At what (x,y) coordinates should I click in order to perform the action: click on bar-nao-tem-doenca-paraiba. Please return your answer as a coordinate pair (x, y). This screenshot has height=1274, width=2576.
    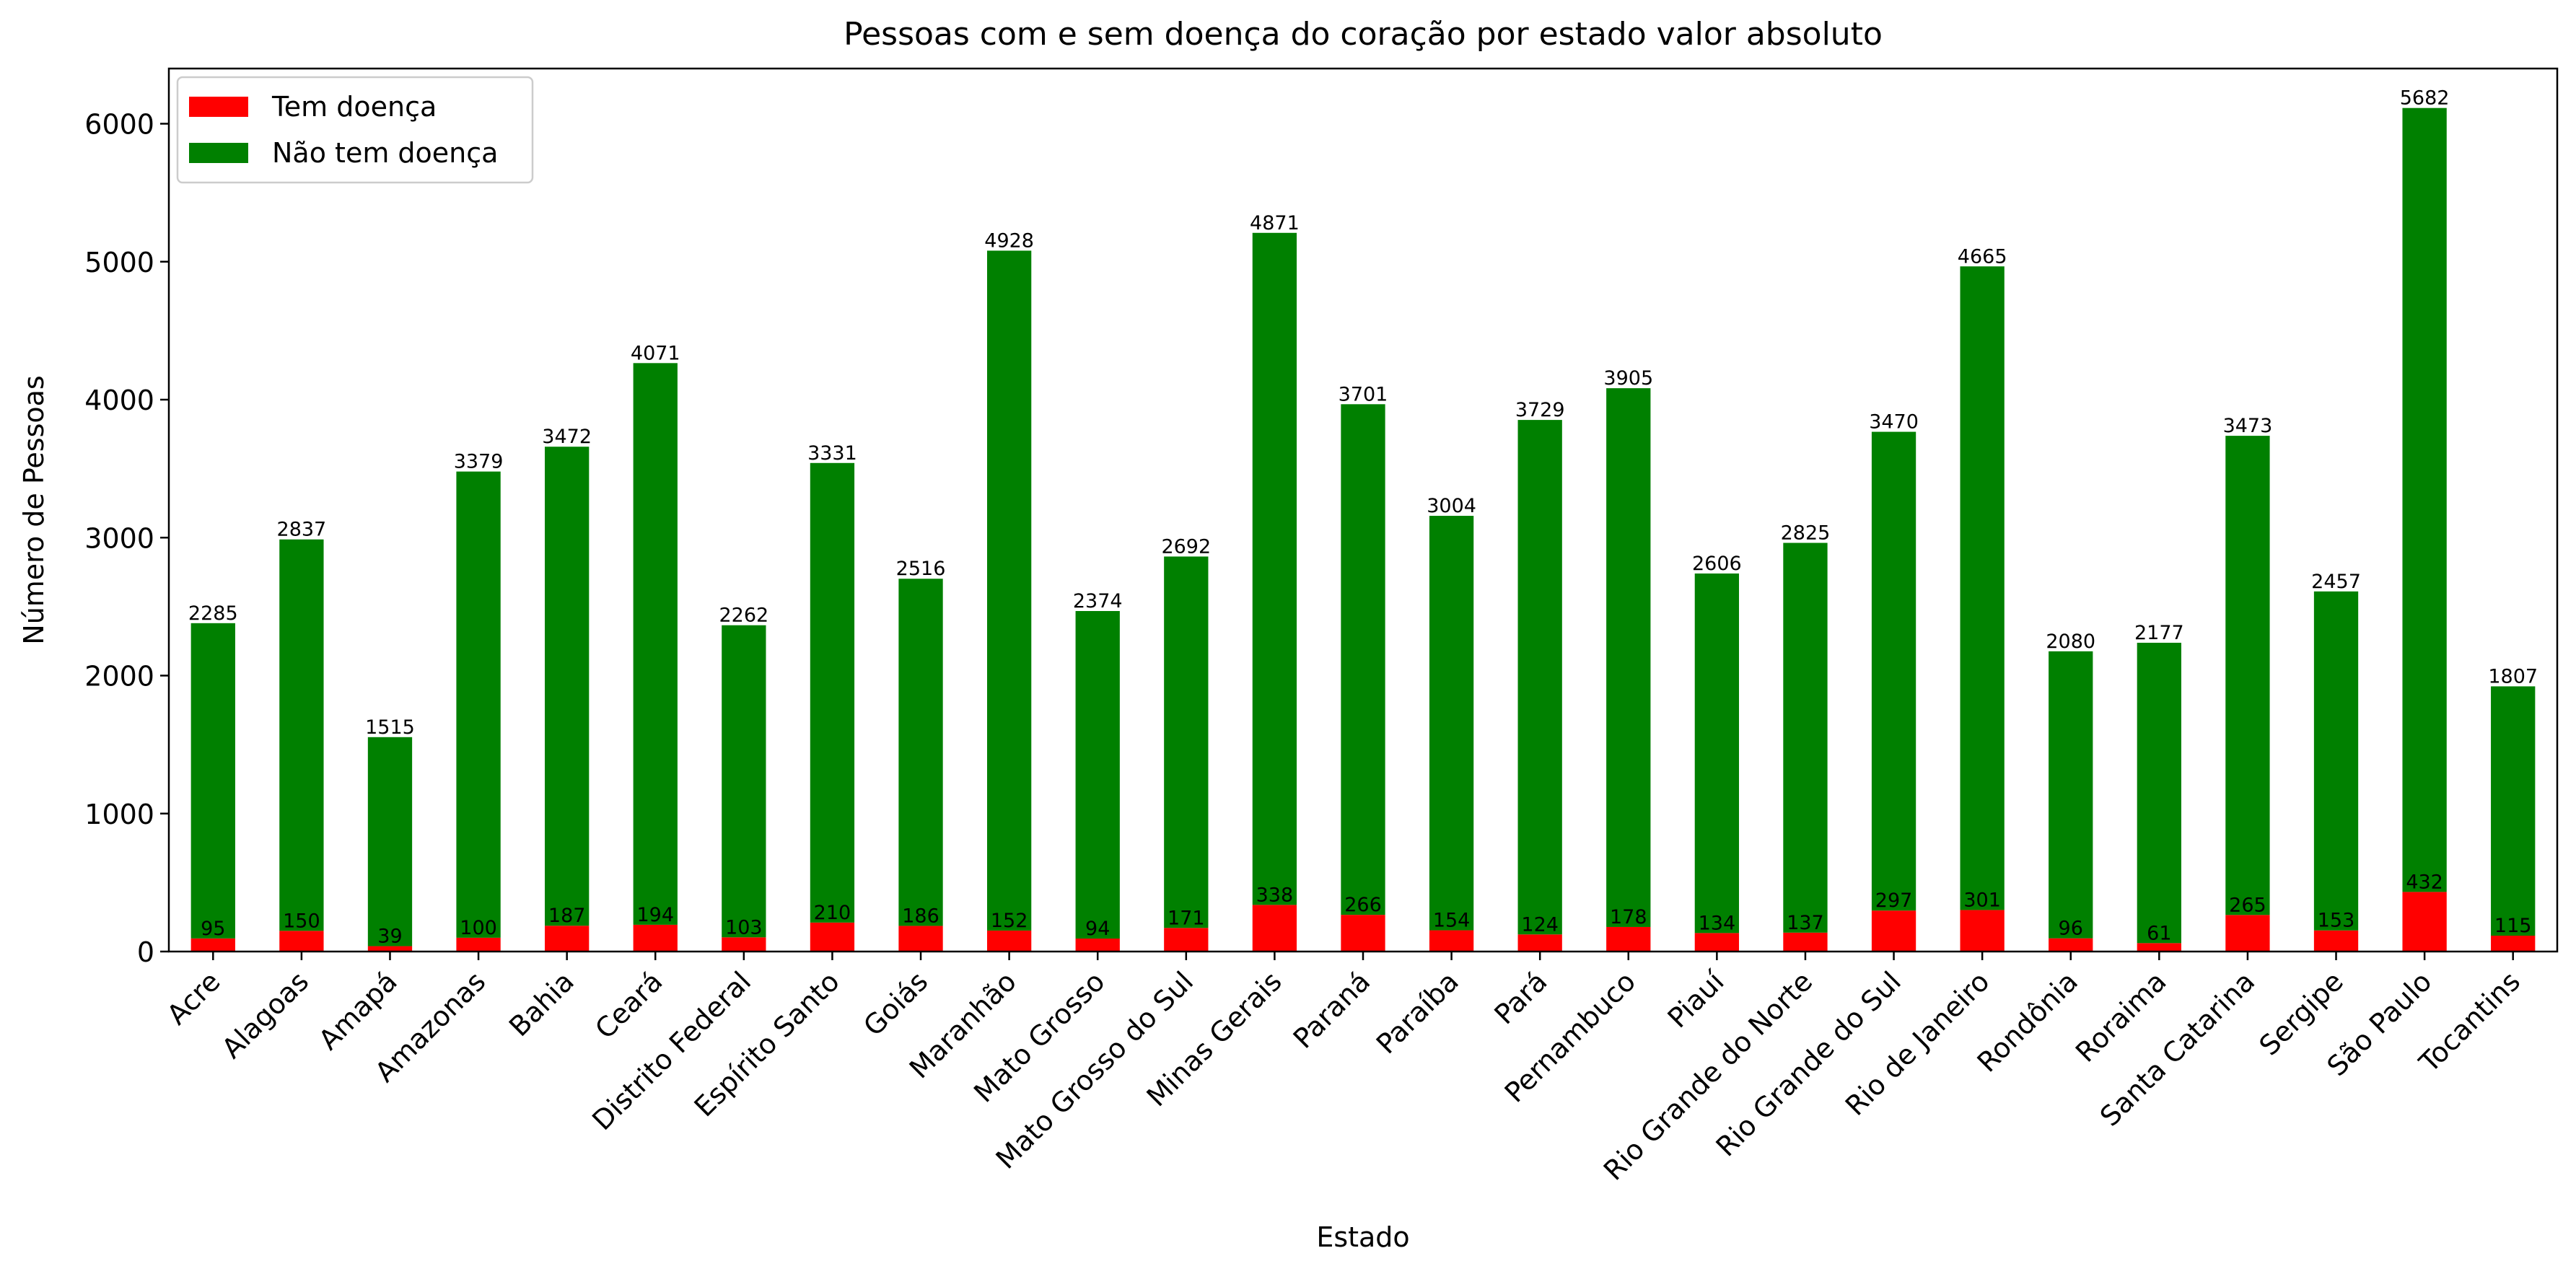
    Looking at the image, I should click on (1451, 724).